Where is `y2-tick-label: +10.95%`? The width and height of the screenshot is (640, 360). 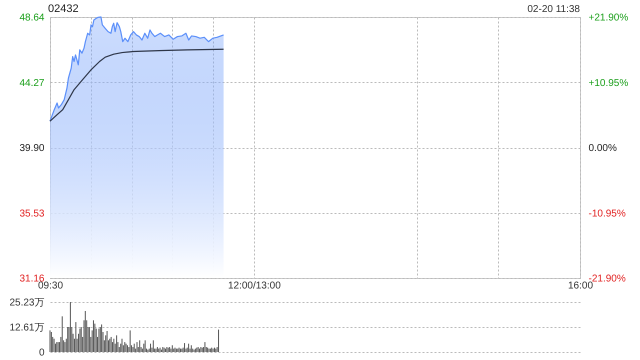
y2-tick-label: +10.95% is located at coordinates (608, 83).